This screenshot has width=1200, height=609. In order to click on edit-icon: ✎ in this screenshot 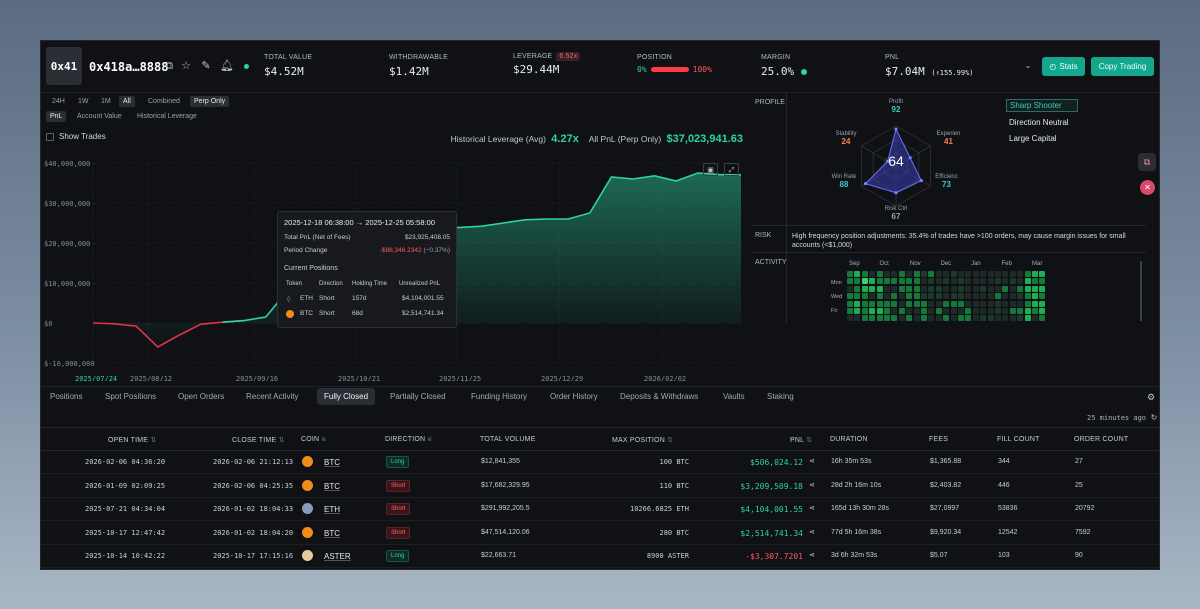, I will do `click(206, 66)`.